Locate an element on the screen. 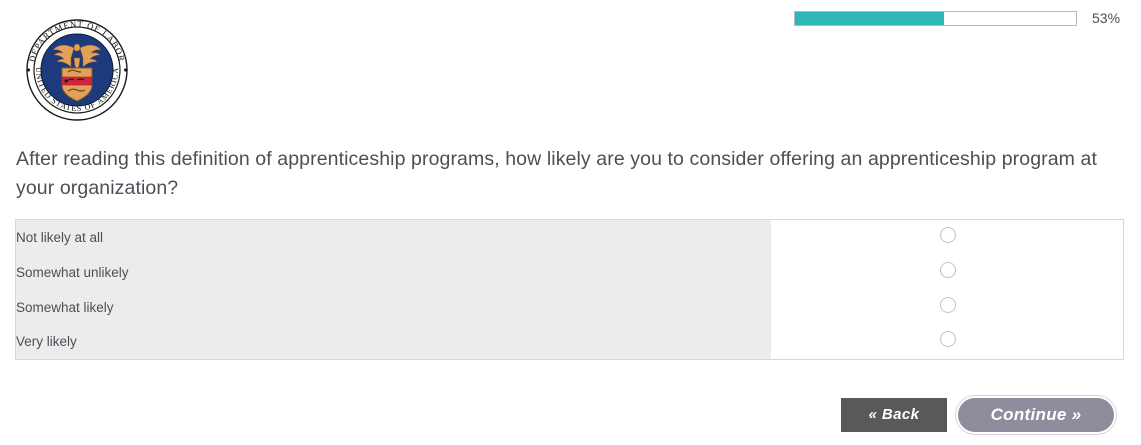 This screenshot has width=1141, height=445. table-row: Somewhat likely is located at coordinates (569, 307).